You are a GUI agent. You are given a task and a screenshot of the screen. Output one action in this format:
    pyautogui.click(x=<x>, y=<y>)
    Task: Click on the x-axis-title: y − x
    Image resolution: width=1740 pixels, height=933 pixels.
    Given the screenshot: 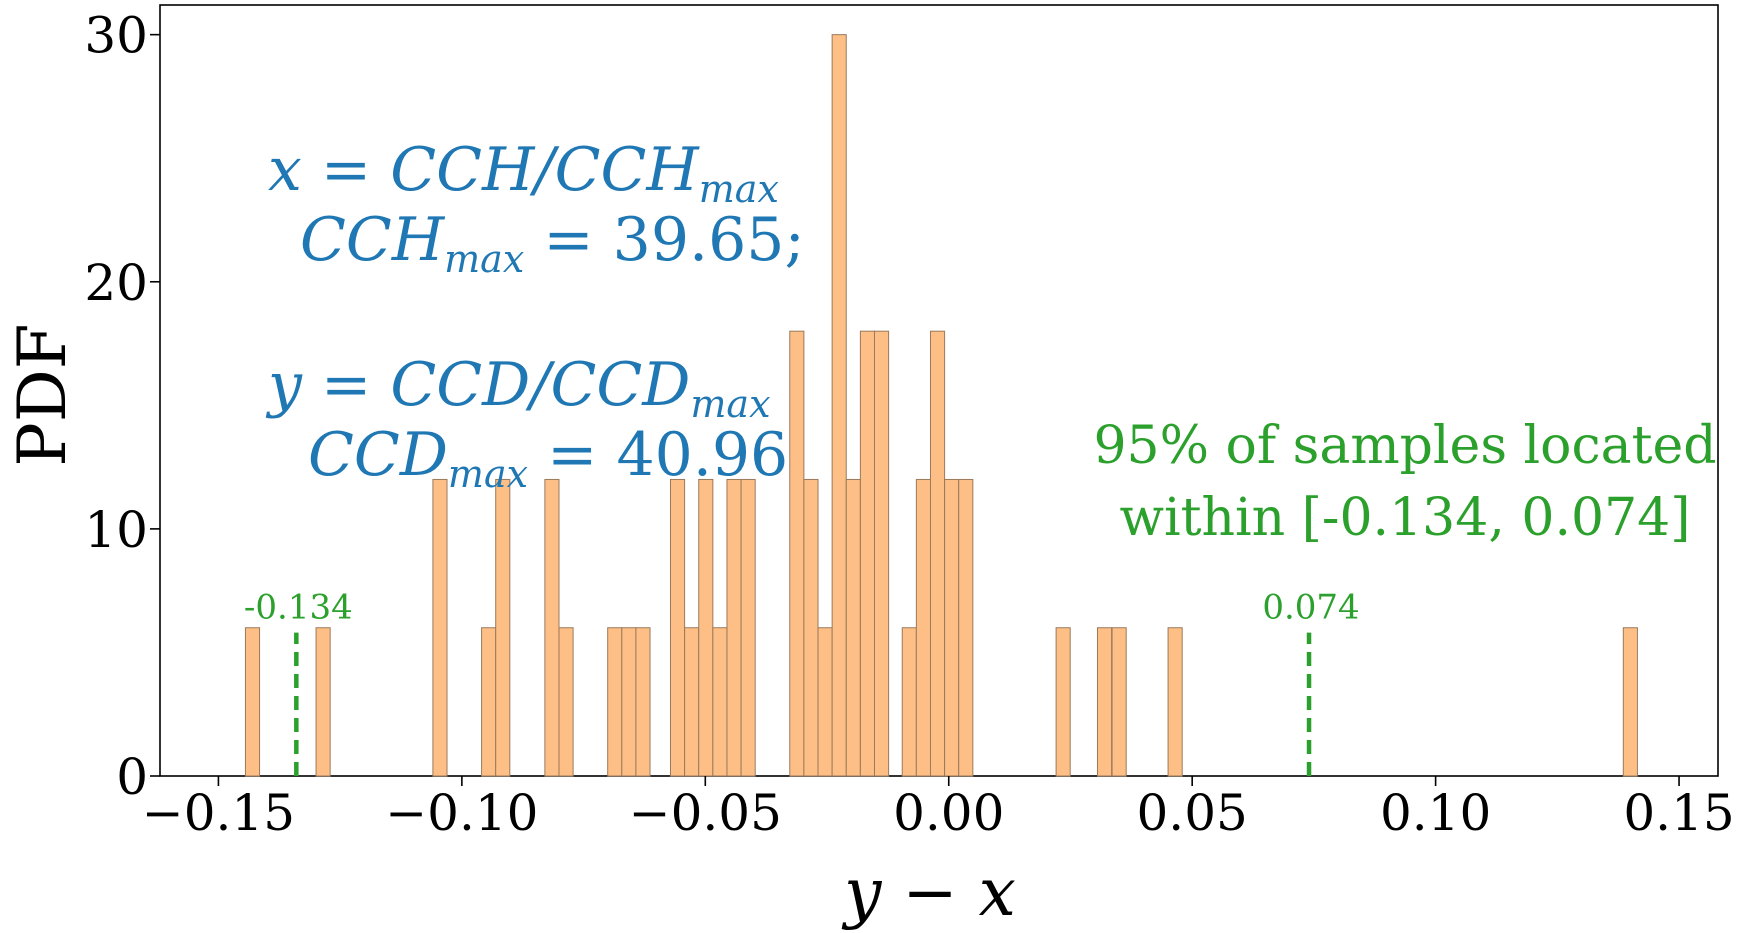 What is the action you would take?
    pyautogui.click(x=928, y=892)
    